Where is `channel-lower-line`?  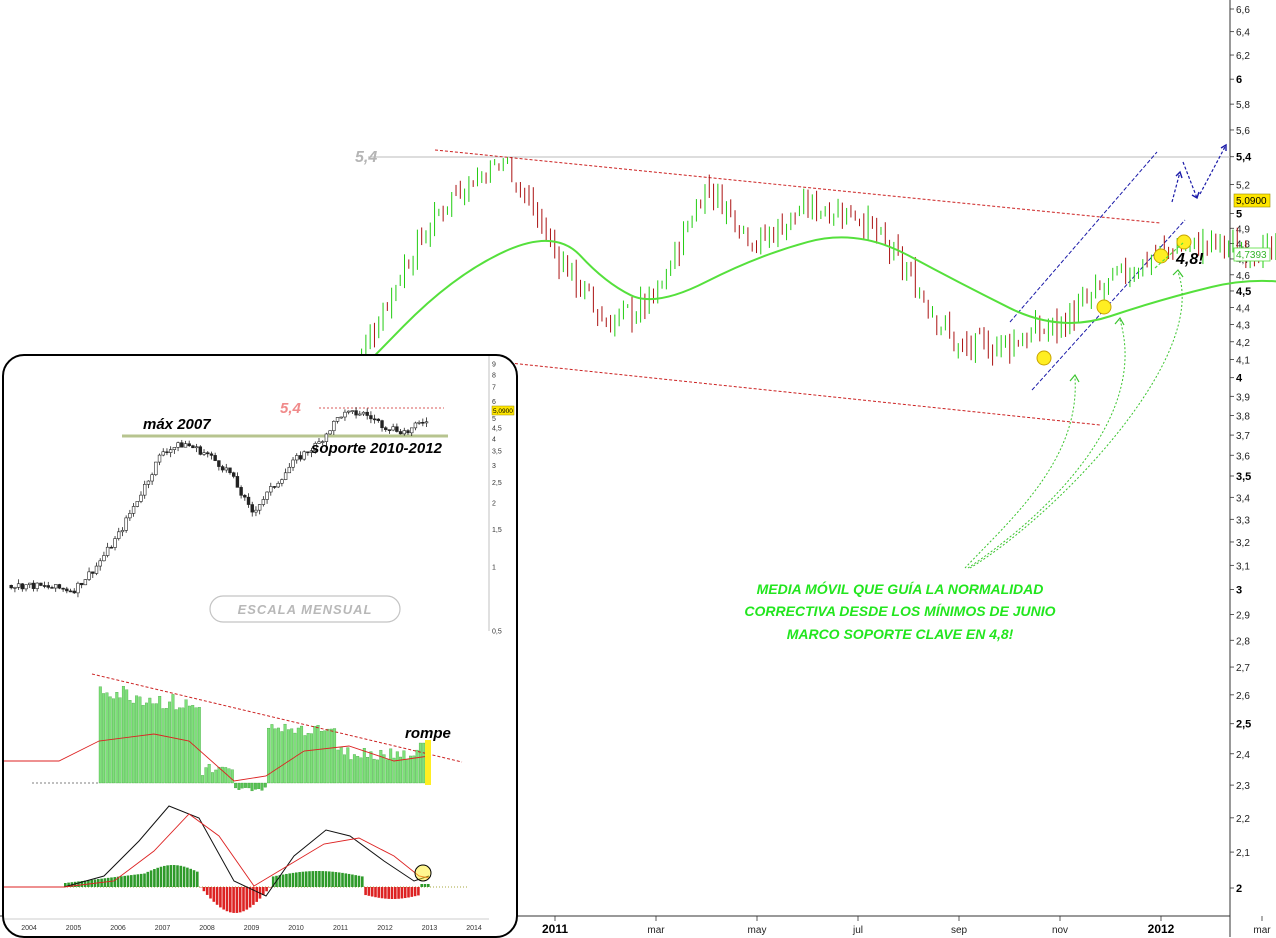 channel-lower-line is located at coordinates (805, 394).